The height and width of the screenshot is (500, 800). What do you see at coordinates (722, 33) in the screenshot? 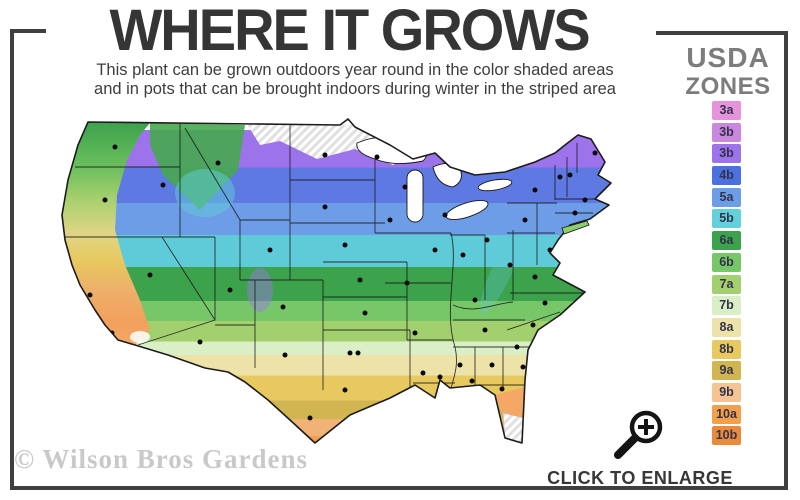
I see `frame-top-right` at bounding box center [722, 33].